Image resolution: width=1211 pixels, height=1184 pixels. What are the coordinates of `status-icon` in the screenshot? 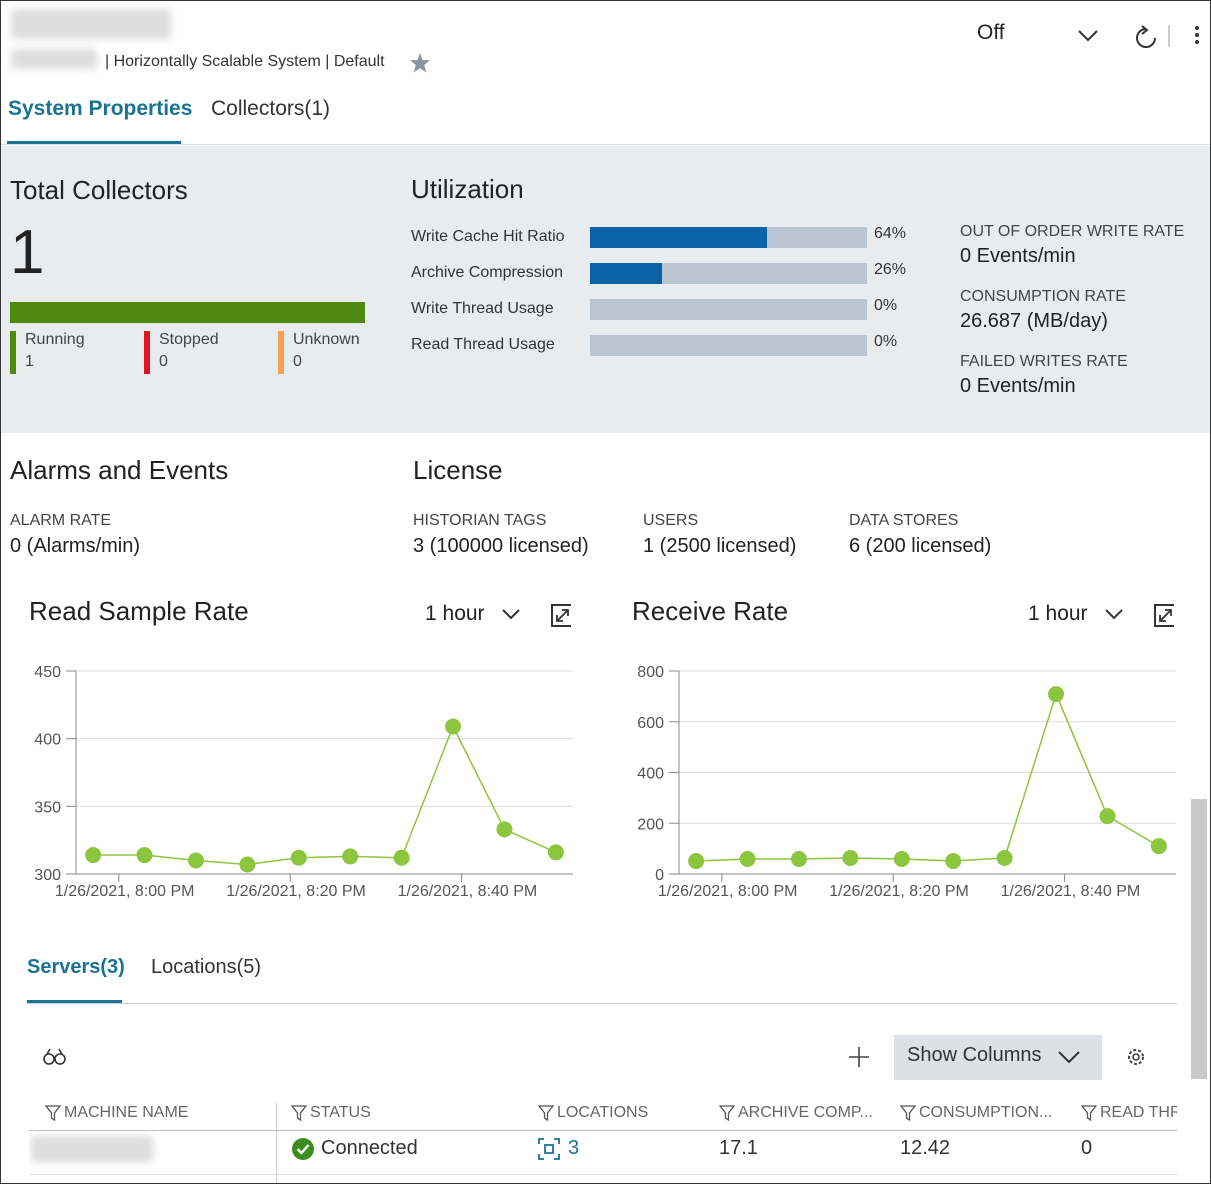 It's located at (303, 1149).